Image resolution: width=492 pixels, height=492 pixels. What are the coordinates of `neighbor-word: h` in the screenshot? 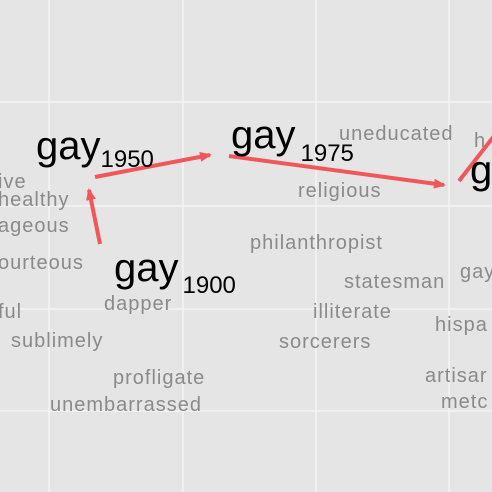 It's located at (480, 141).